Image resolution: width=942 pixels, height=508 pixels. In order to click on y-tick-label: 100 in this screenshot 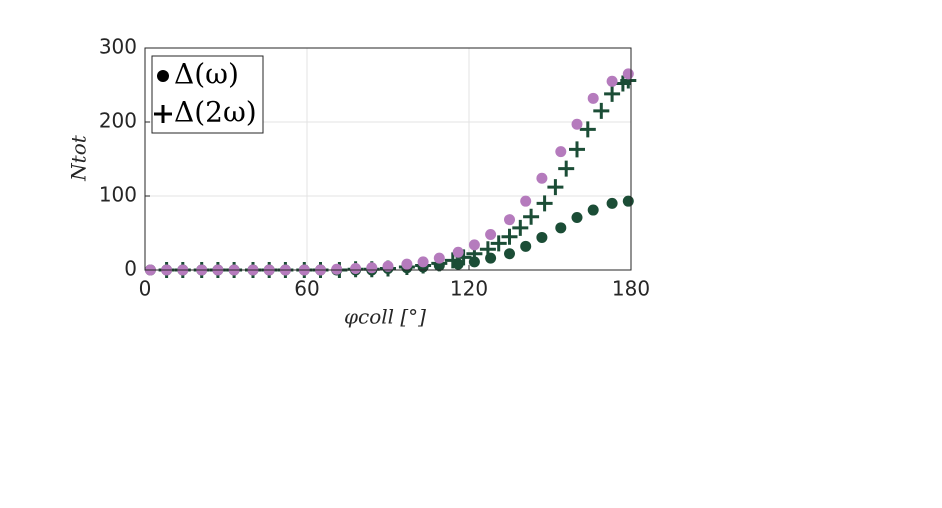, I will do `click(118, 195)`.